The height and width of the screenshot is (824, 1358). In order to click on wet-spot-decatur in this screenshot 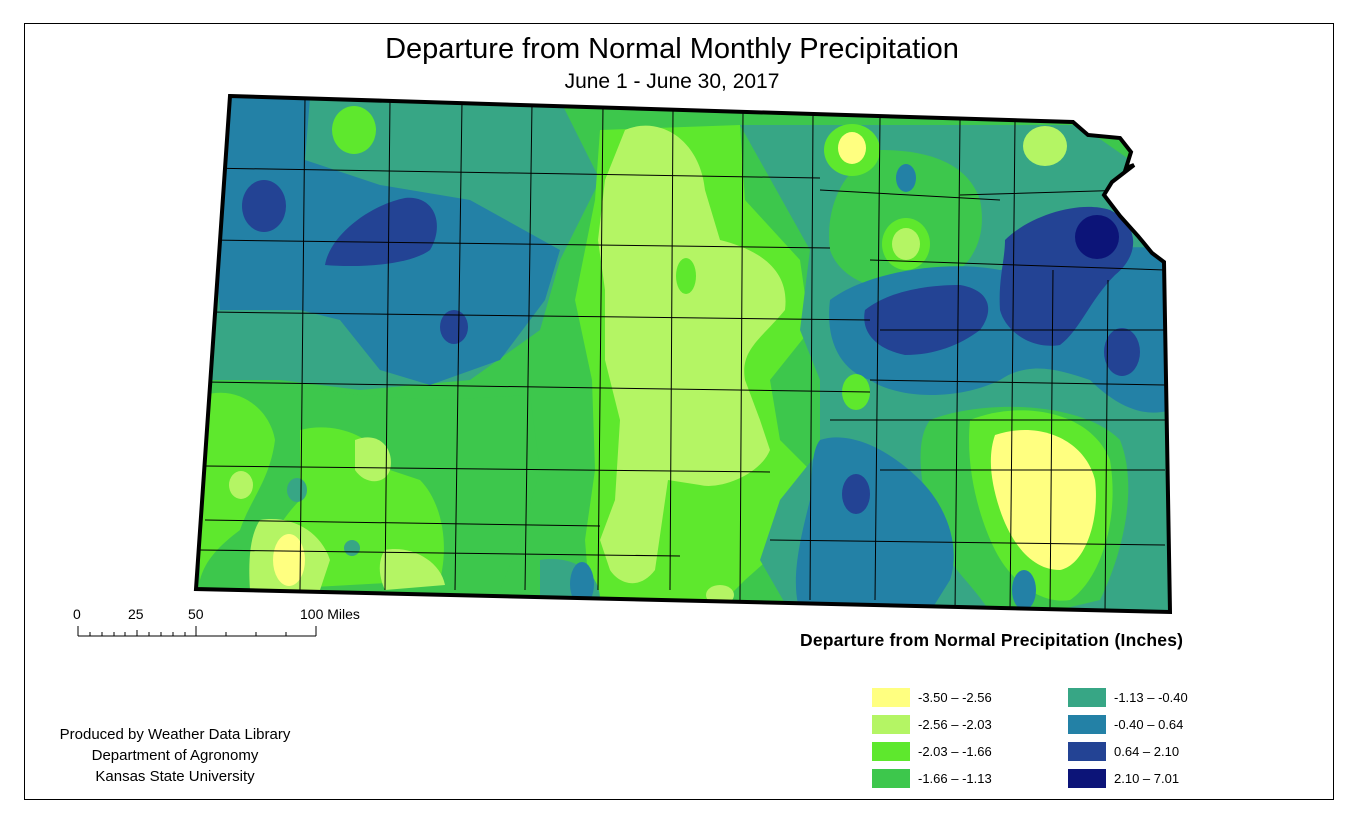, I will do `click(381, 232)`.